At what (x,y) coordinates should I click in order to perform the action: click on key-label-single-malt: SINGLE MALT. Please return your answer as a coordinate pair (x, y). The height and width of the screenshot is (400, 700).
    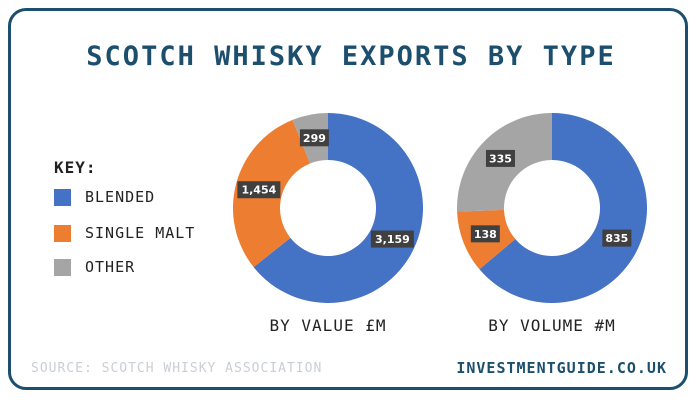
    Looking at the image, I should click on (140, 233).